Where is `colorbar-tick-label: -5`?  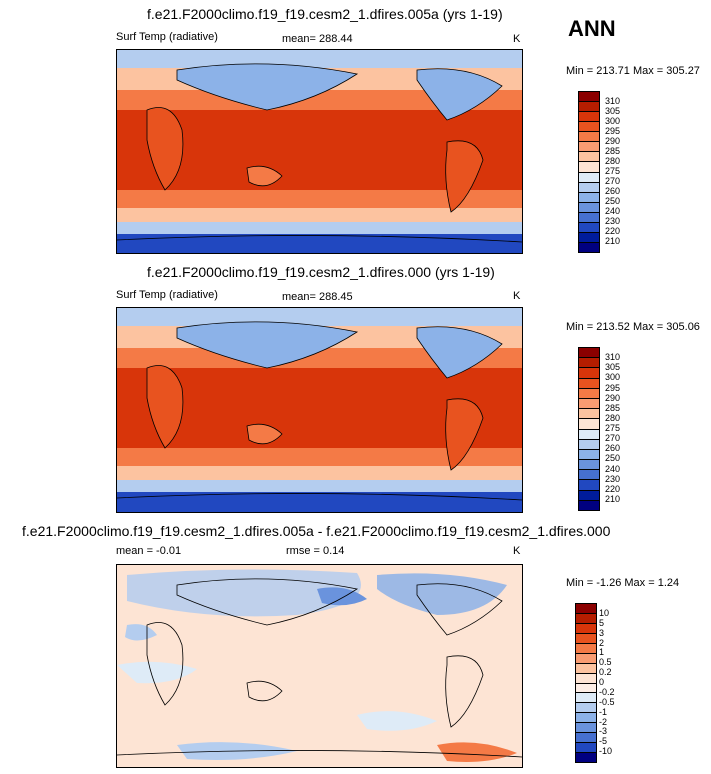
colorbar-tick-label: -5 is located at coordinates (603, 741).